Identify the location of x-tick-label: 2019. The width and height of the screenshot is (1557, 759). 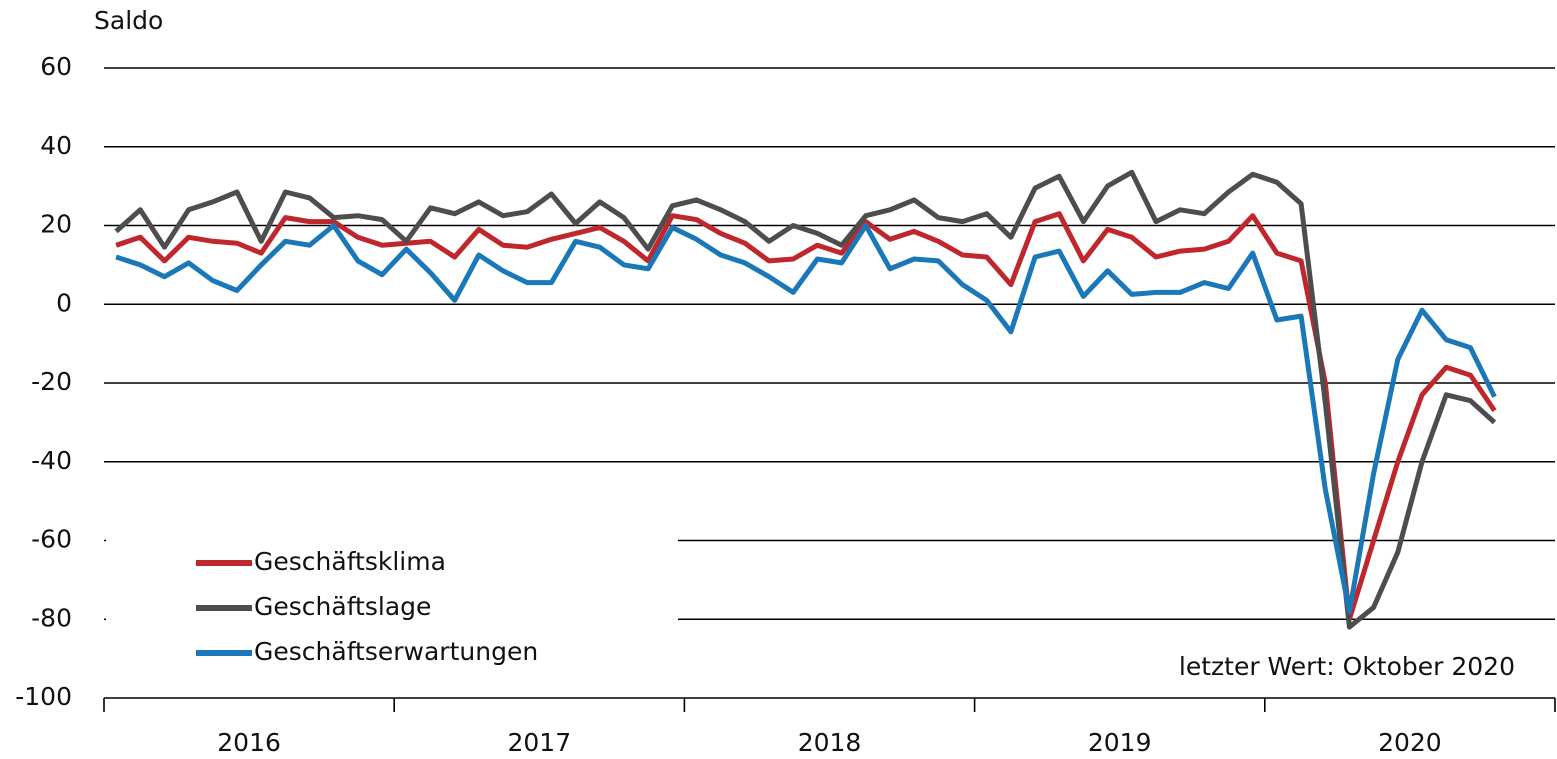
(1120, 742).